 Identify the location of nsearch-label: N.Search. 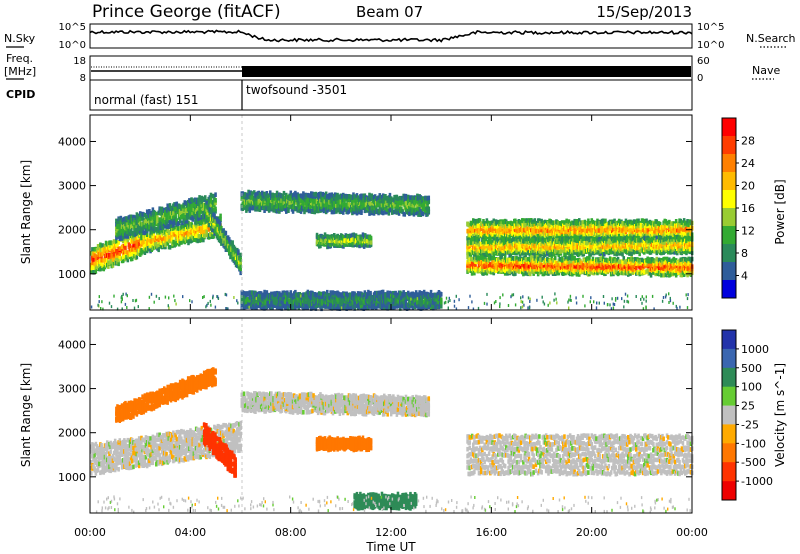
(771, 38).